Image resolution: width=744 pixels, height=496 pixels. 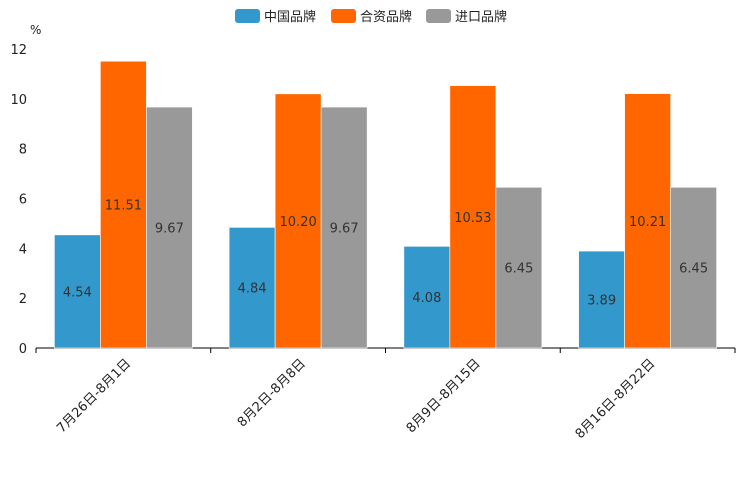 I want to click on y-tick-label: 6, so click(x=23, y=200).